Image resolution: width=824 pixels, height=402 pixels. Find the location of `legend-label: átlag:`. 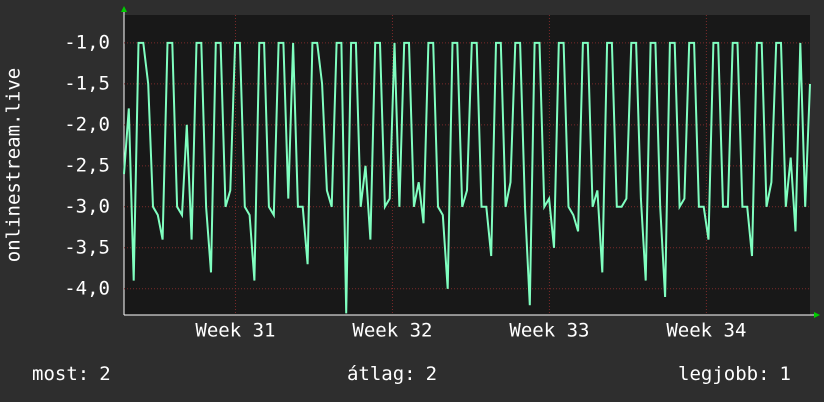

legend-label: átlag: is located at coordinates (381, 374).